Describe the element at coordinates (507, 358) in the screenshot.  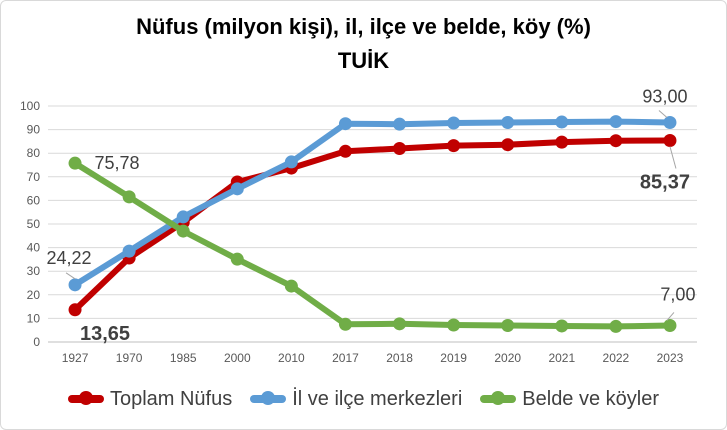
I see `x-tick-label: 2020` at that location.